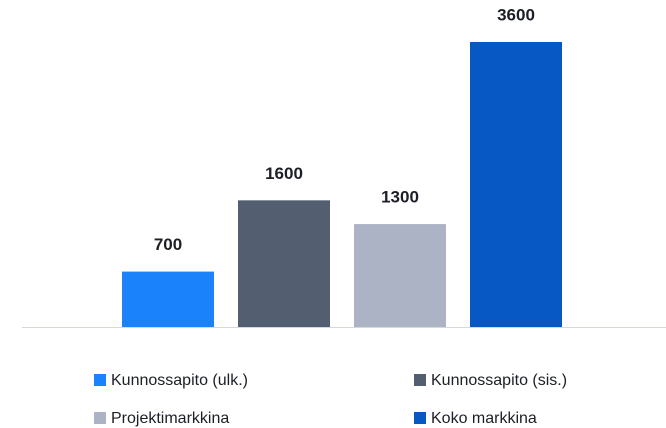  Describe the element at coordinates (170, 418) in the screenshot. I see `legend-label: Projektimarkkina` at that location.